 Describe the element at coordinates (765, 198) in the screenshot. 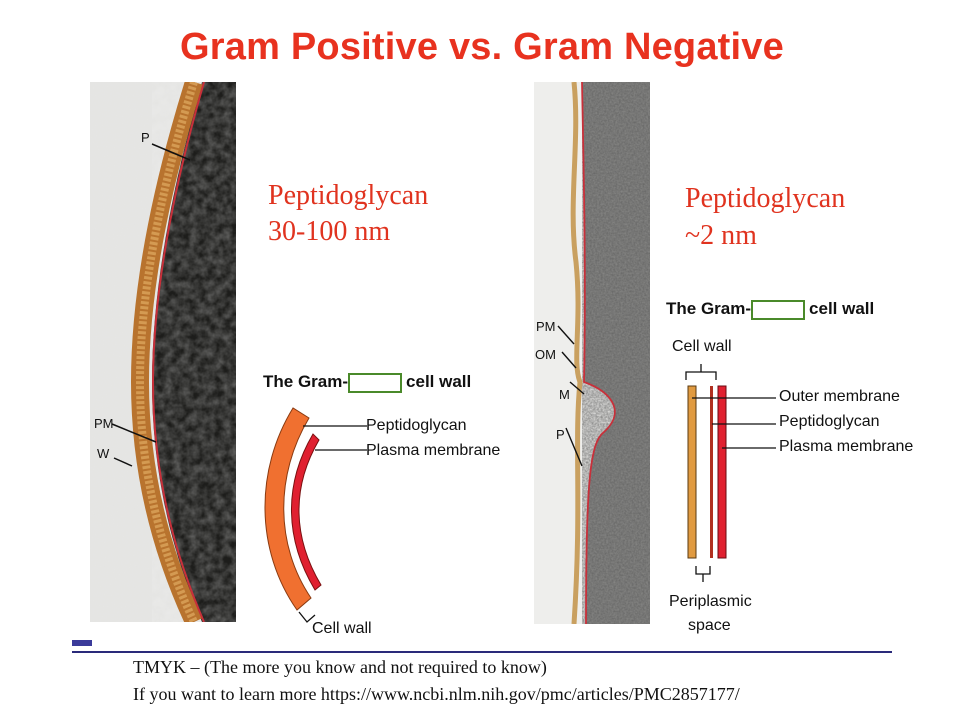

I see `gram-negative-peptidoglycan-label: Peptidoglycan` at that location.